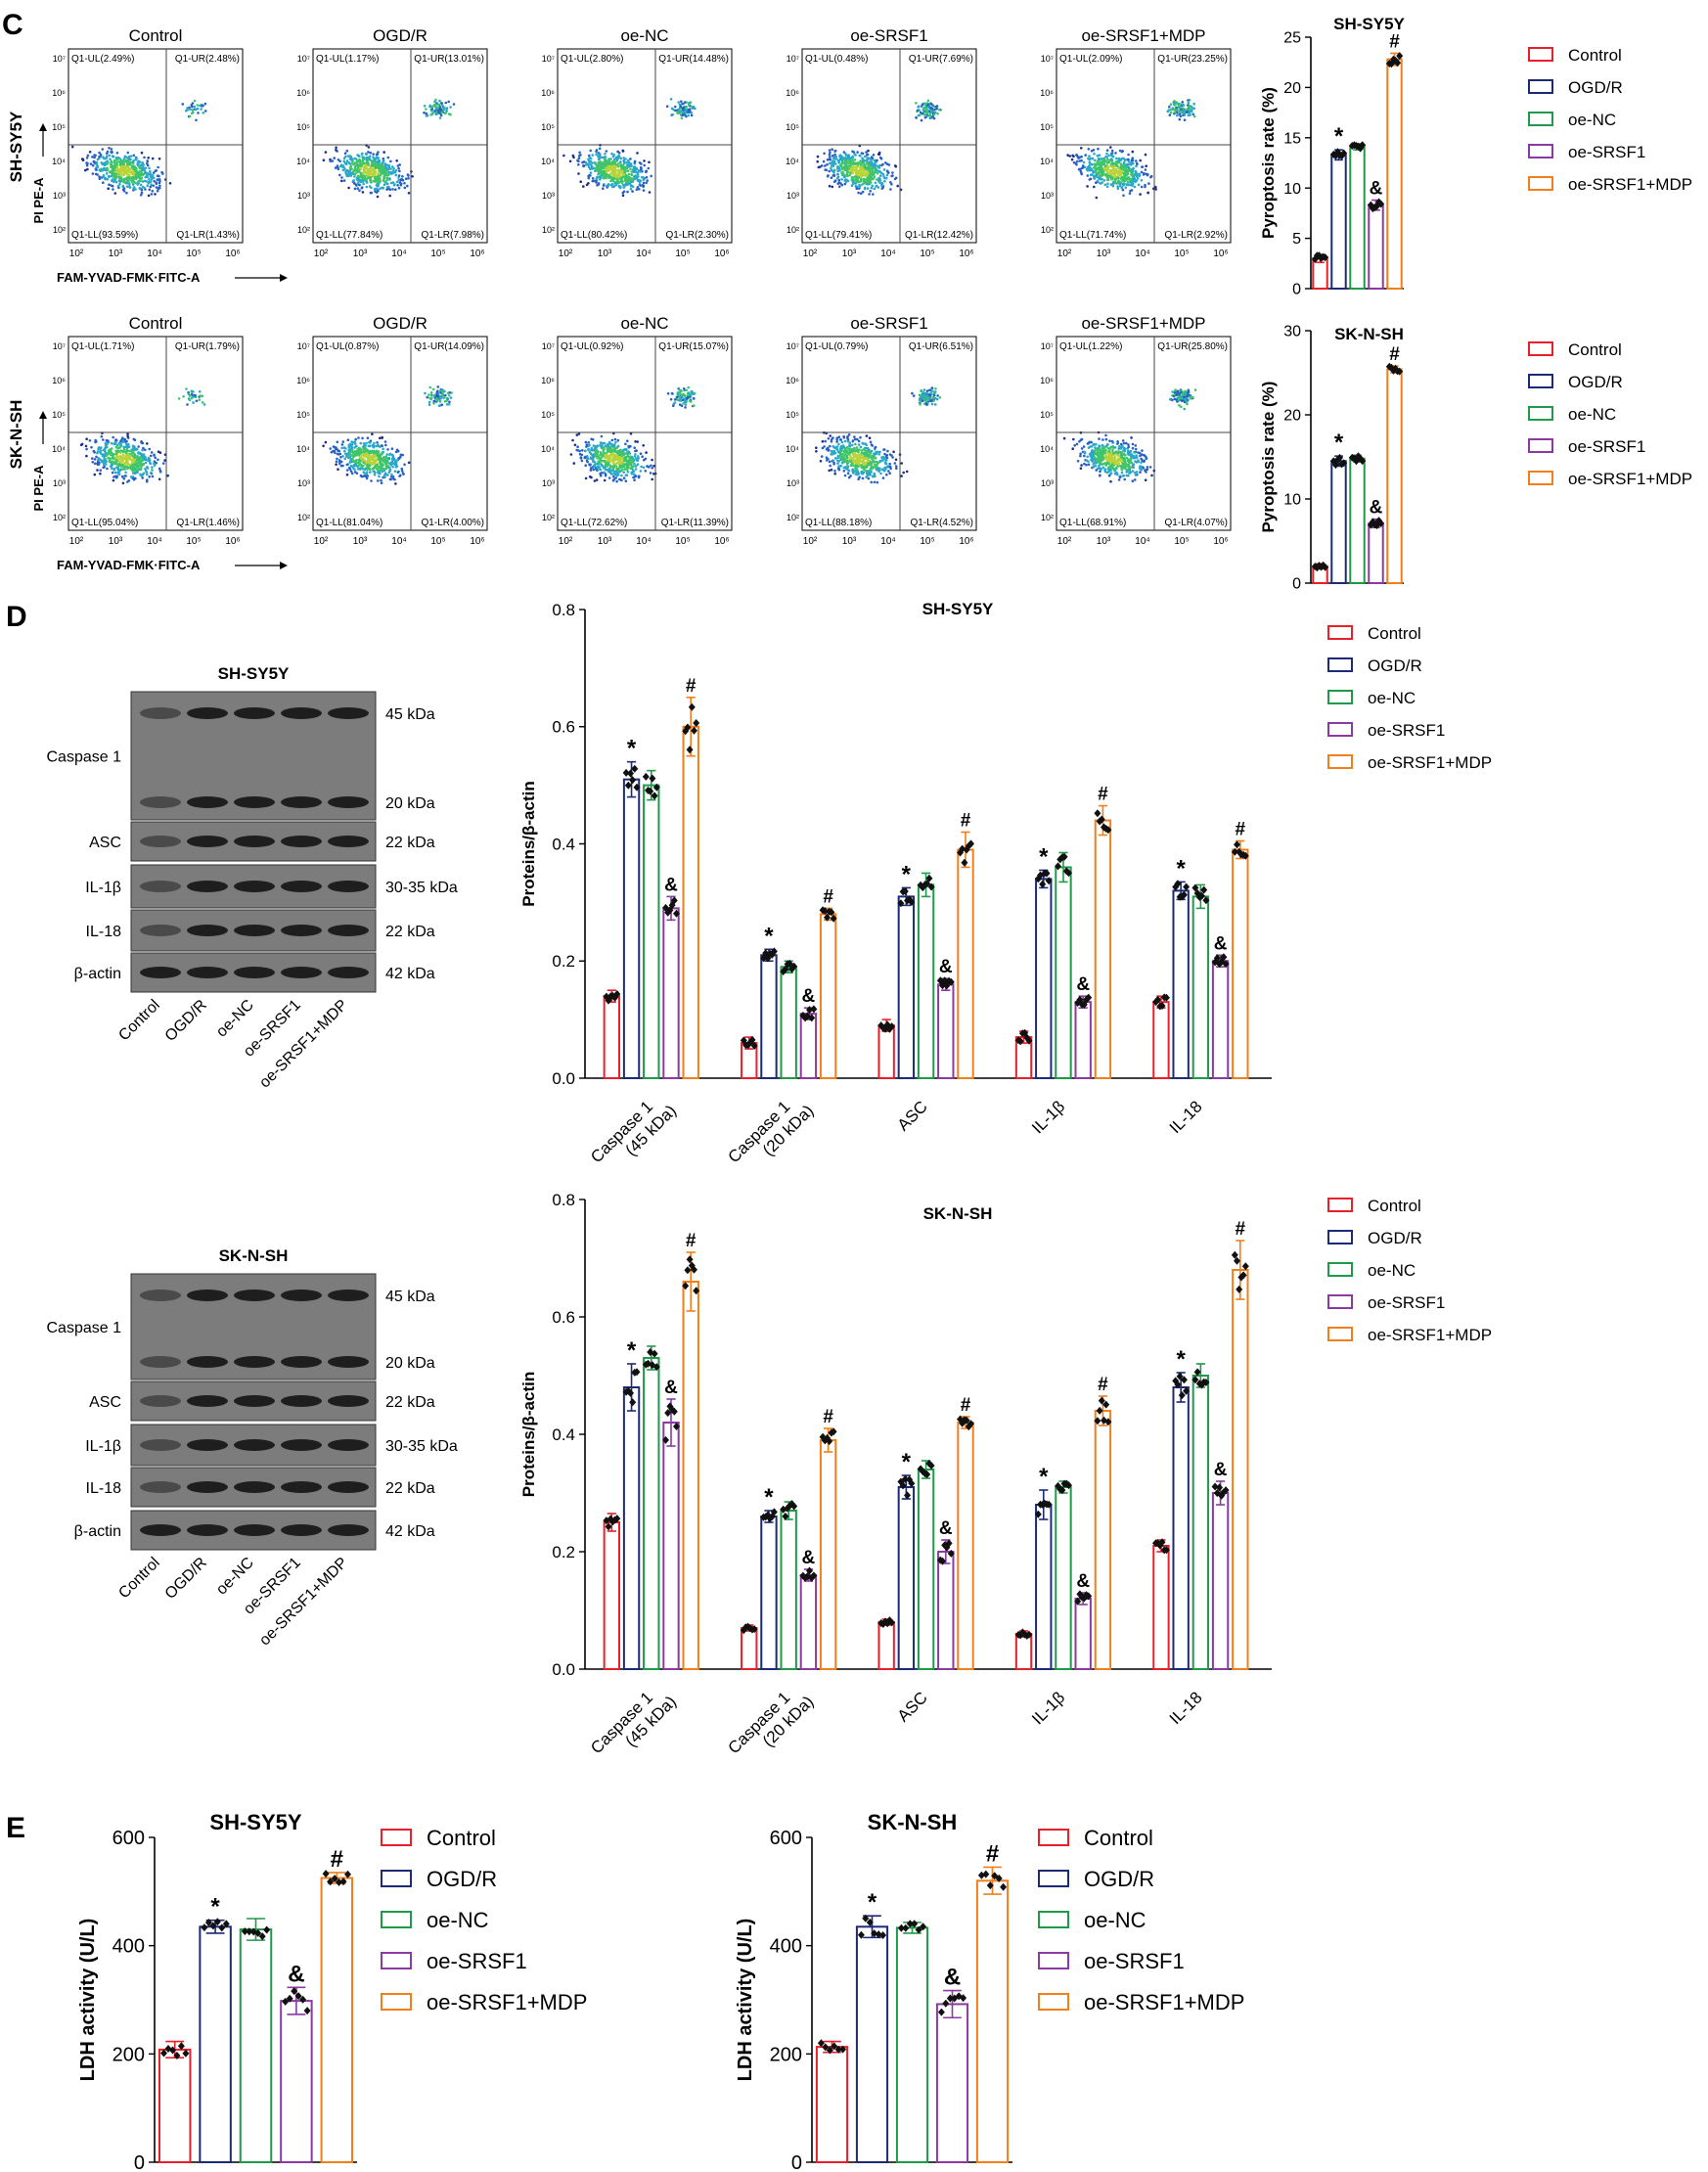  I want to click on flow-plot-frame, so click(155, 146).